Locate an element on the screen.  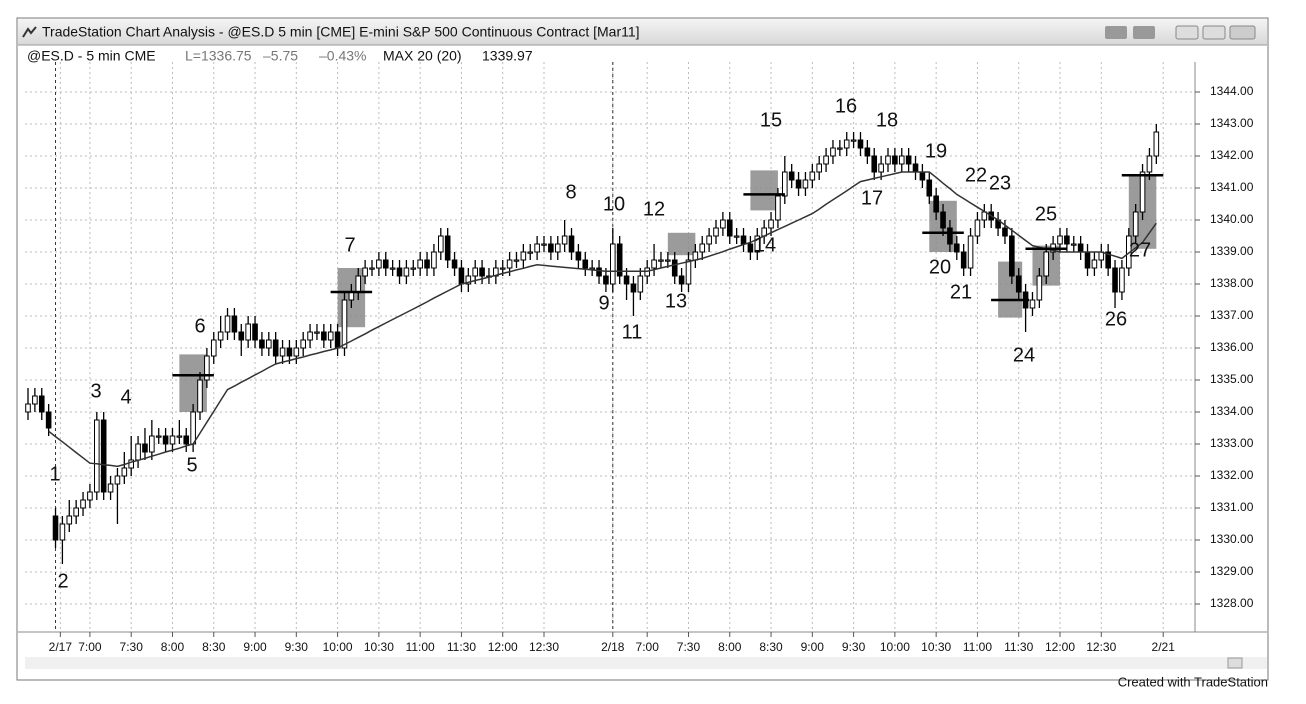
y-tick-label: 1330.00 is located at coordinates (1232, 539).